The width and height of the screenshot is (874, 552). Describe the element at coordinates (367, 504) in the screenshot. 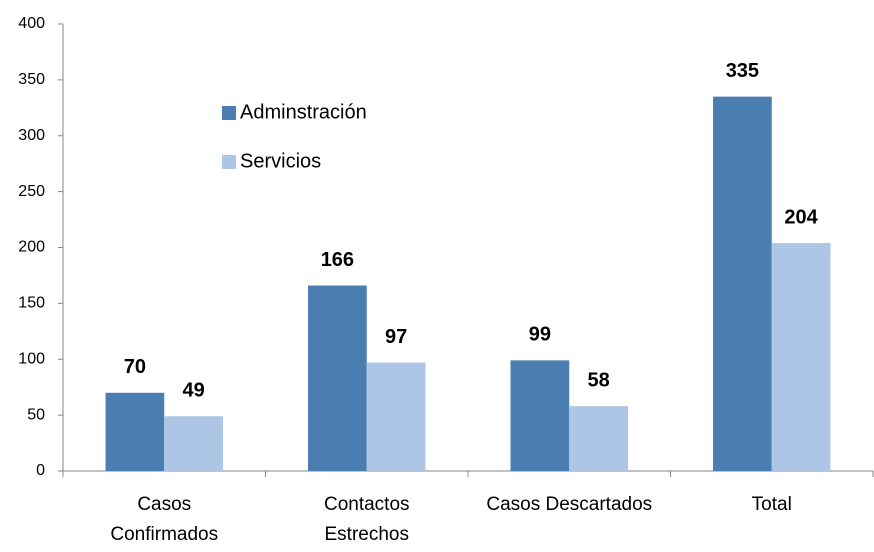

I see `x-tick-label-line: Contactos` at that location.